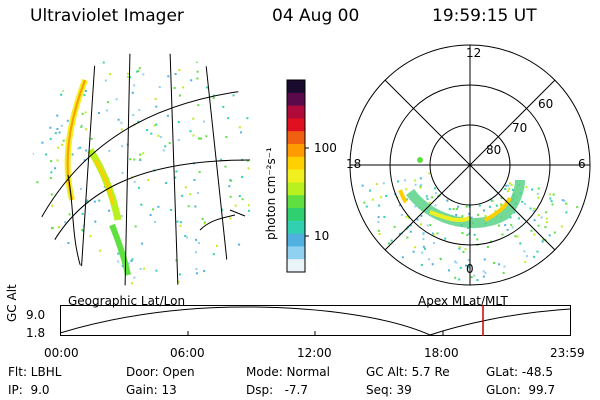  What do you see at coordinates (127, 301) in the screenshot?
I see `strip-caption-geographic: Geographic Lat/Lon` at bounding box center [127, 301].